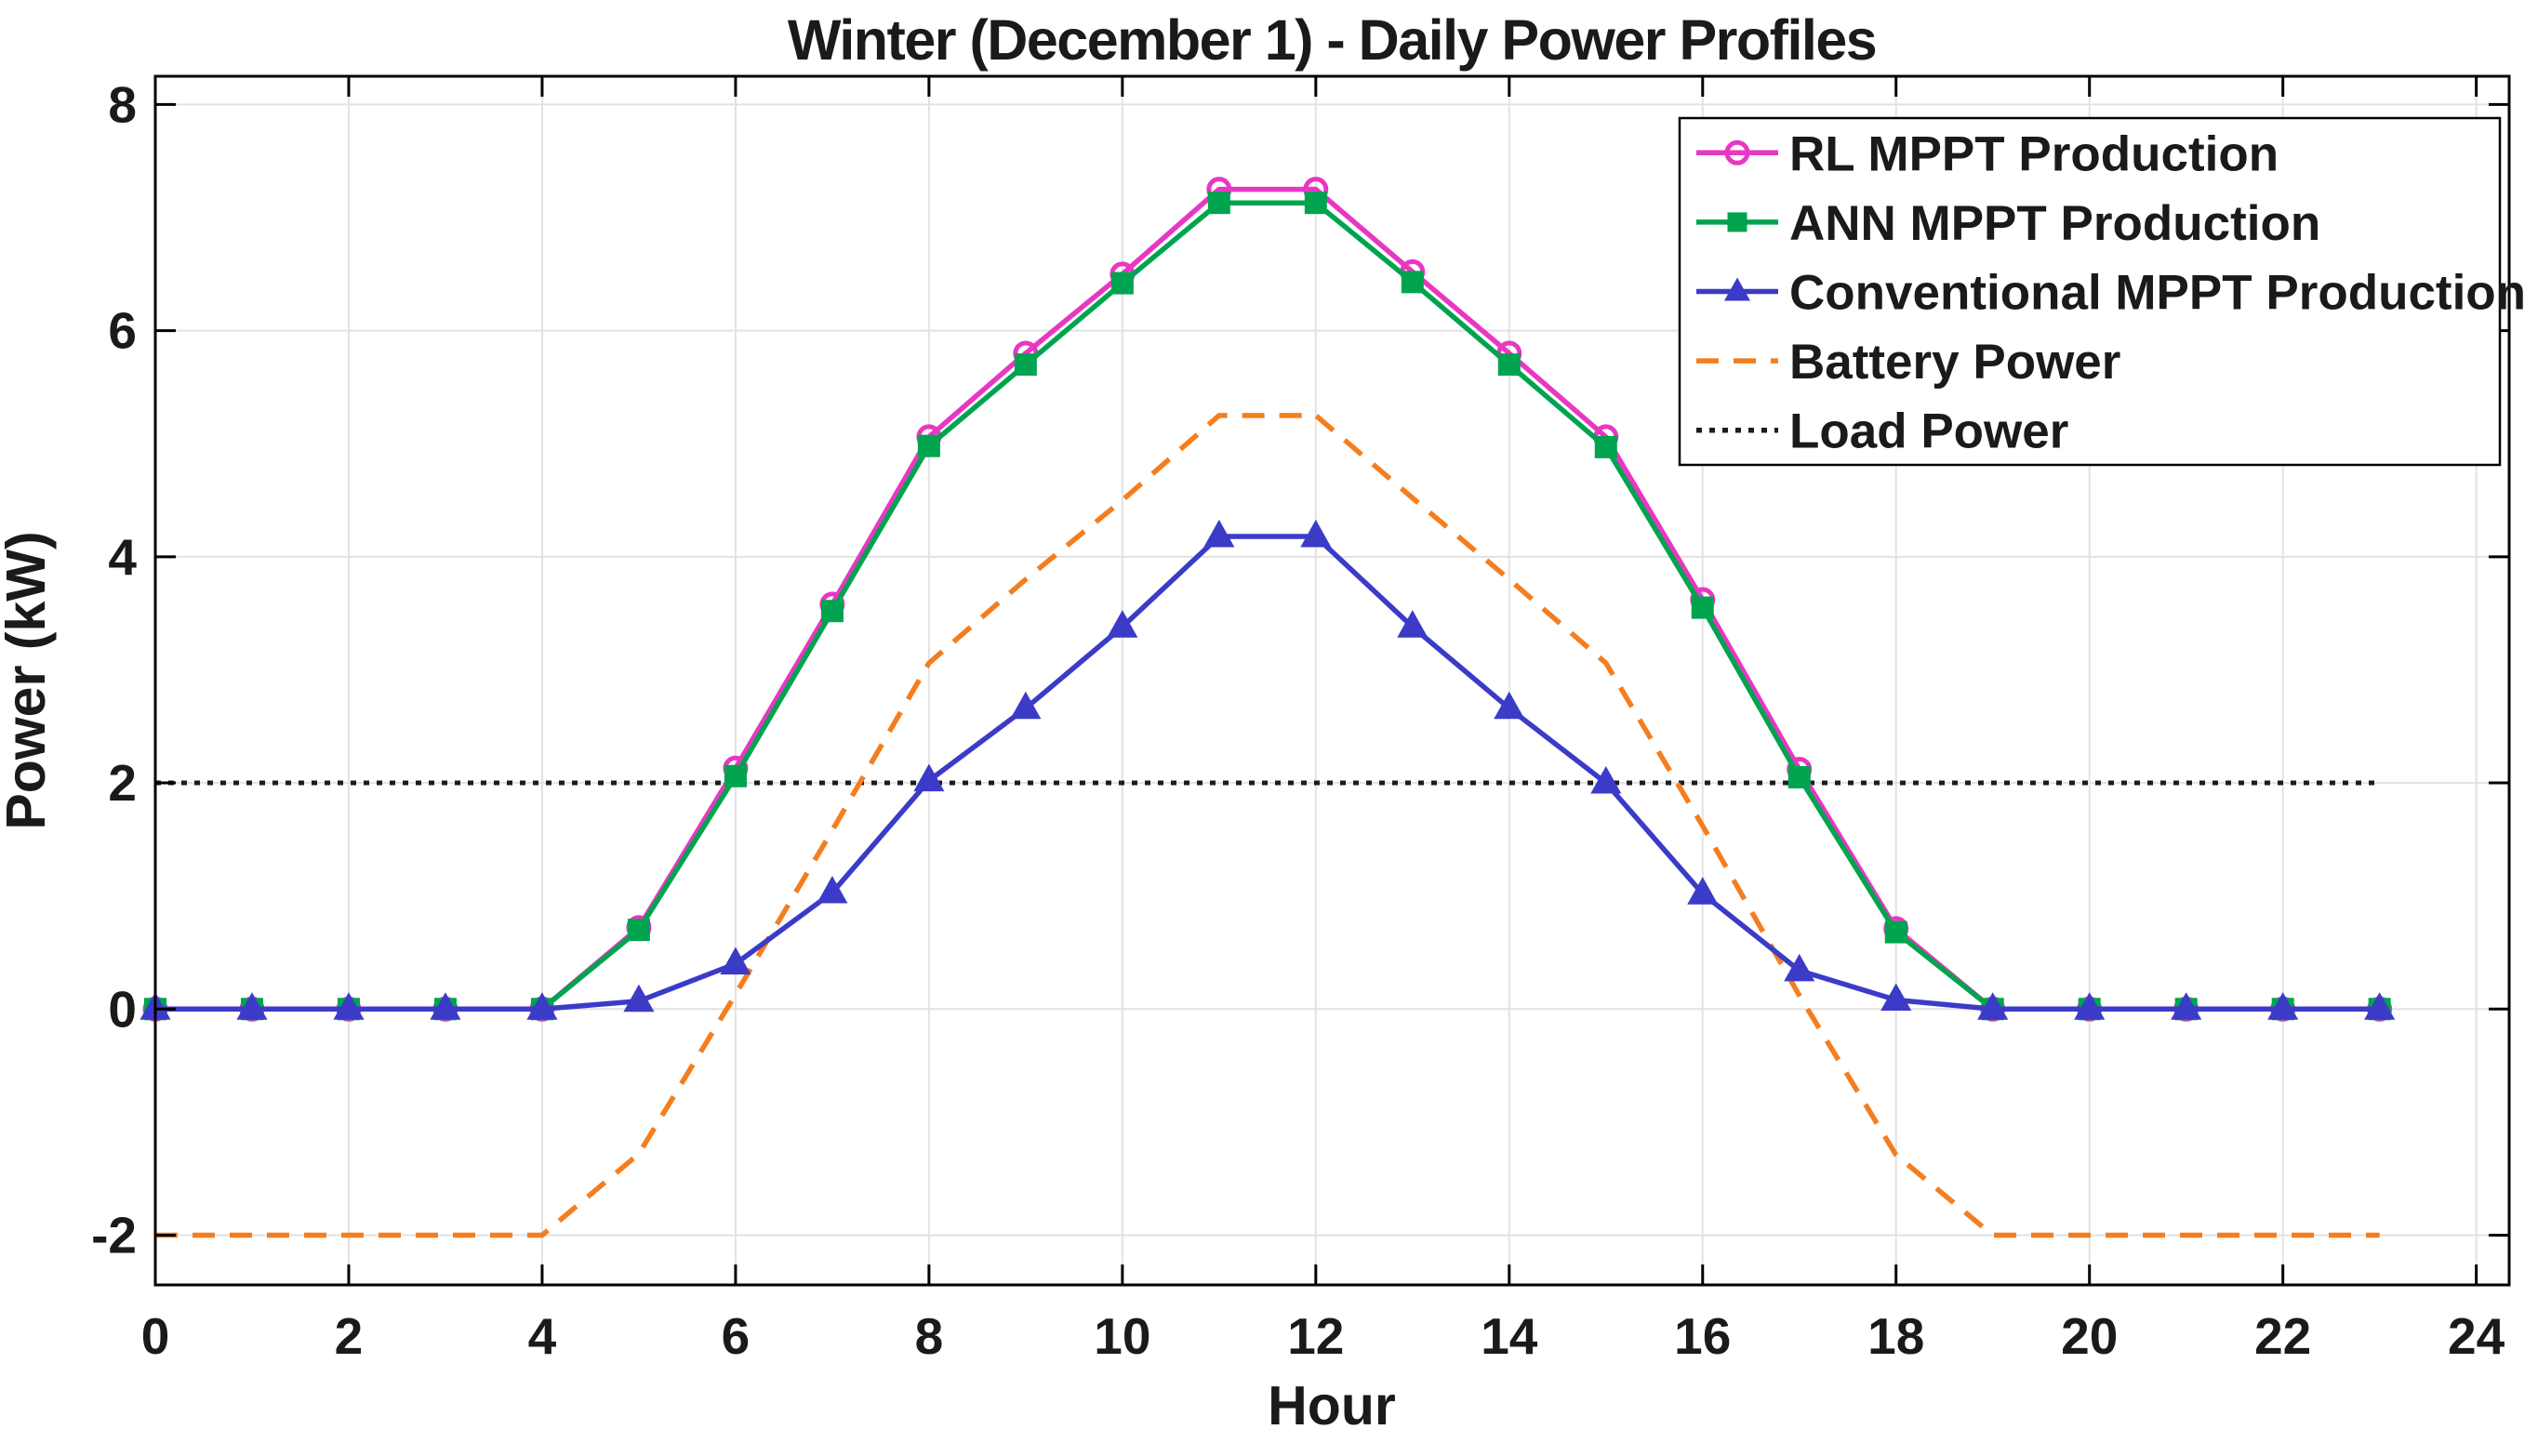  I want to click on y-axis-label: Power (kW), so click(28, 680).